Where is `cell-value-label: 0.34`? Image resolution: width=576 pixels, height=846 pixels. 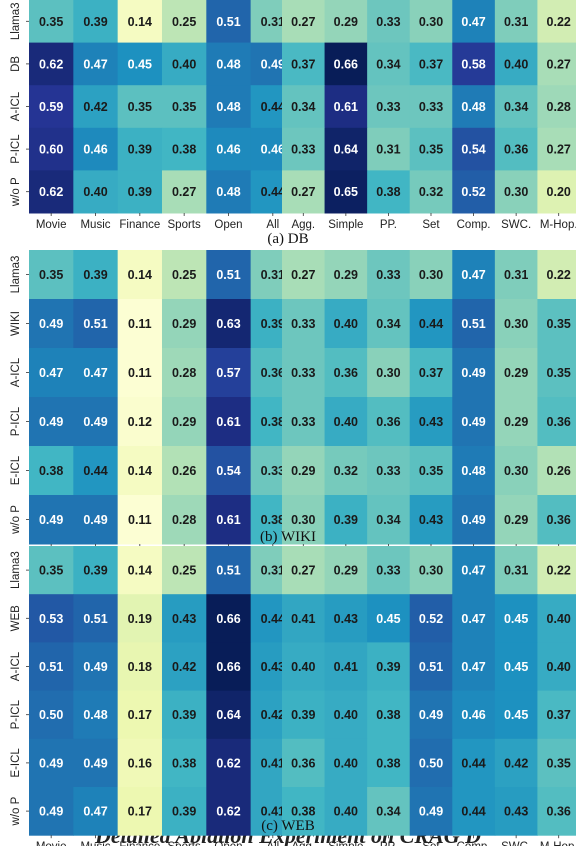
cell-value-label: 0.34 is located at coordinates (388, 64).